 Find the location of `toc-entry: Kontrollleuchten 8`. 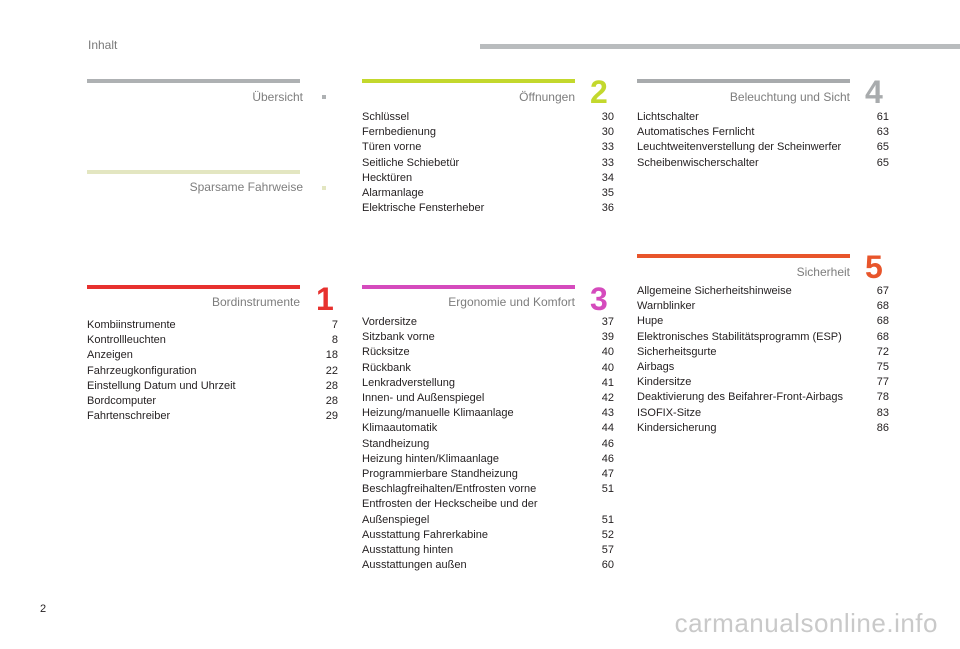

toc-entry: Kontrollleuchten 8 is located at coordinates (212, 340).